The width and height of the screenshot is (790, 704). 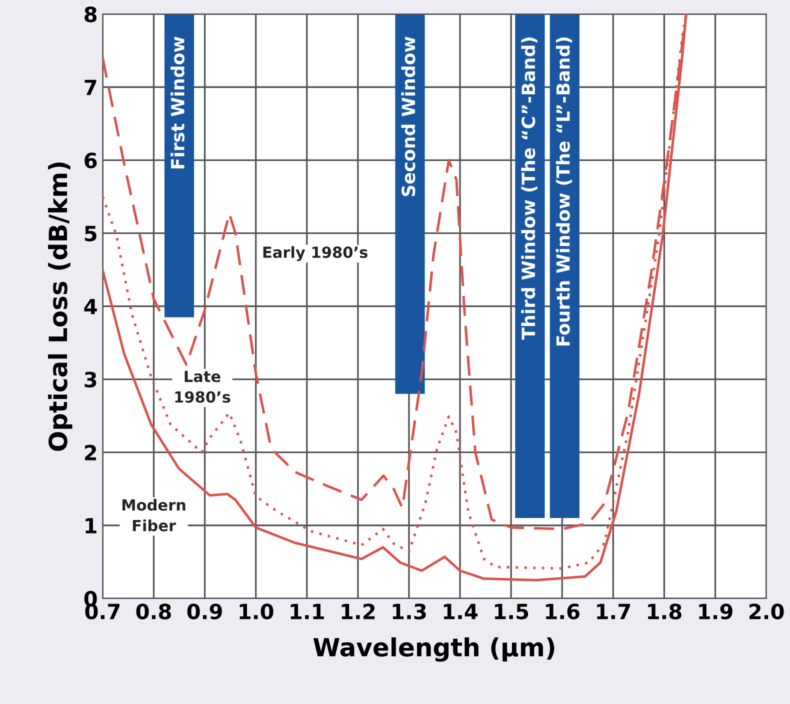 What do you see at coordinates (177, 102) in the screenshot?
I see `series-label: First Window` at bounding box center [177, 102].